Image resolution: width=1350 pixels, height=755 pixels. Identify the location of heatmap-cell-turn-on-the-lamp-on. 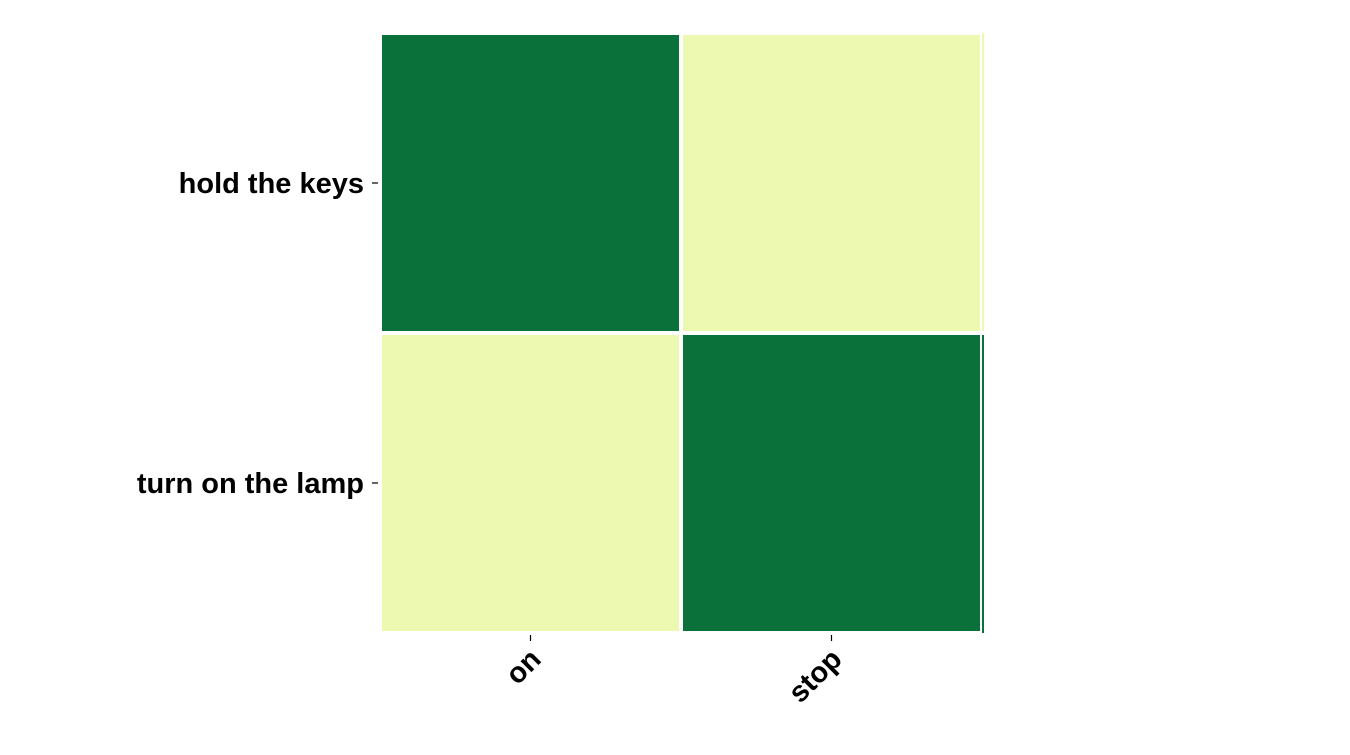
(530, 483).